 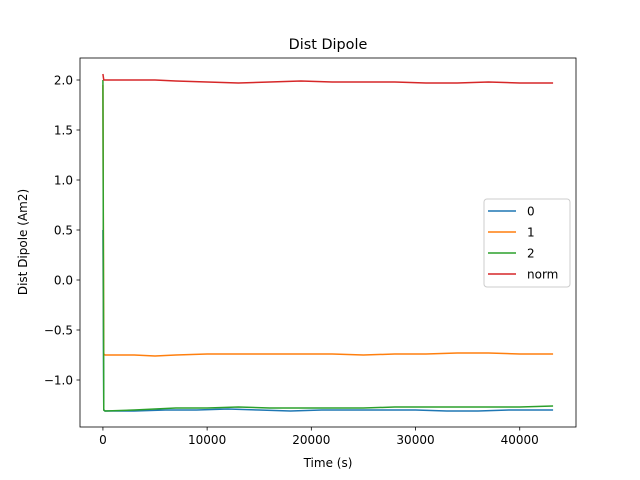 I want to click on x-axis: 0 10000 20000 30000 40000, so click(x=319, y=437).